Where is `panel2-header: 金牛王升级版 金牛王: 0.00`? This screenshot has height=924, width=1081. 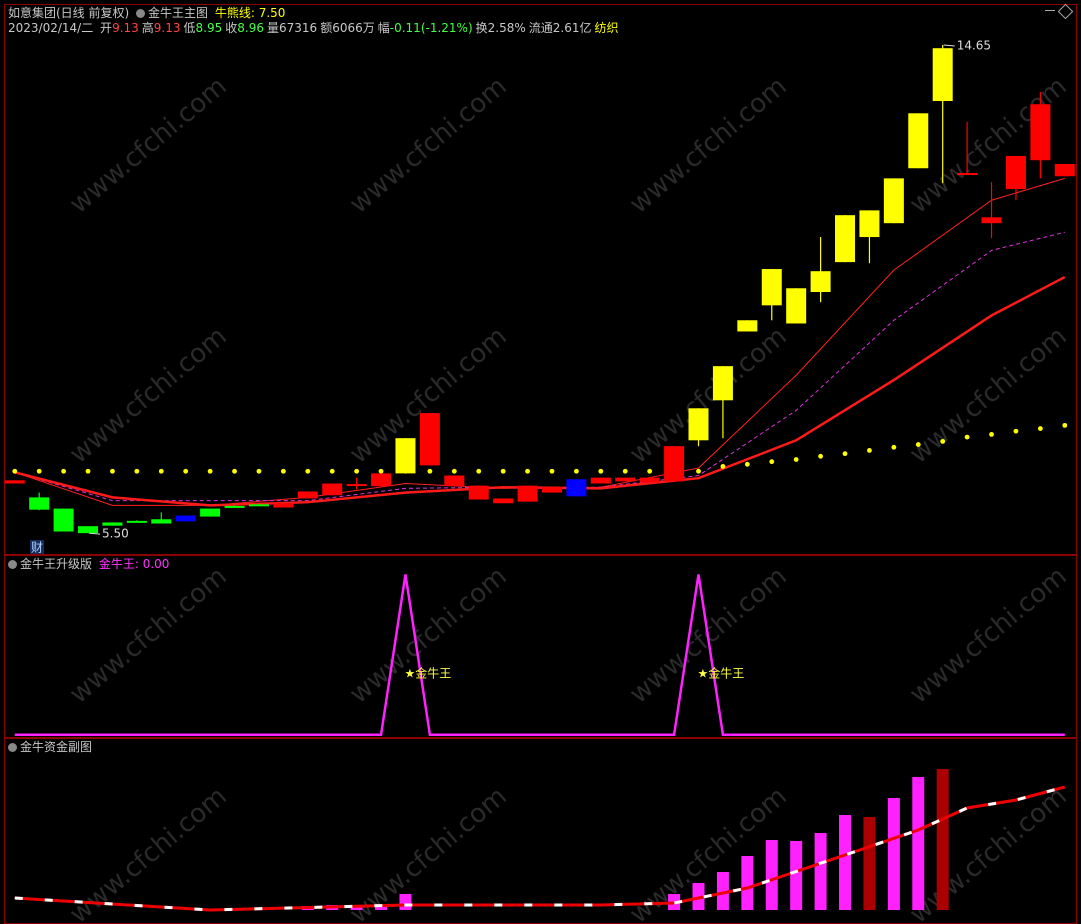 panel2-header: 金牛王升级版 金牛王: 0.00 is located at coordinates (90, 564).